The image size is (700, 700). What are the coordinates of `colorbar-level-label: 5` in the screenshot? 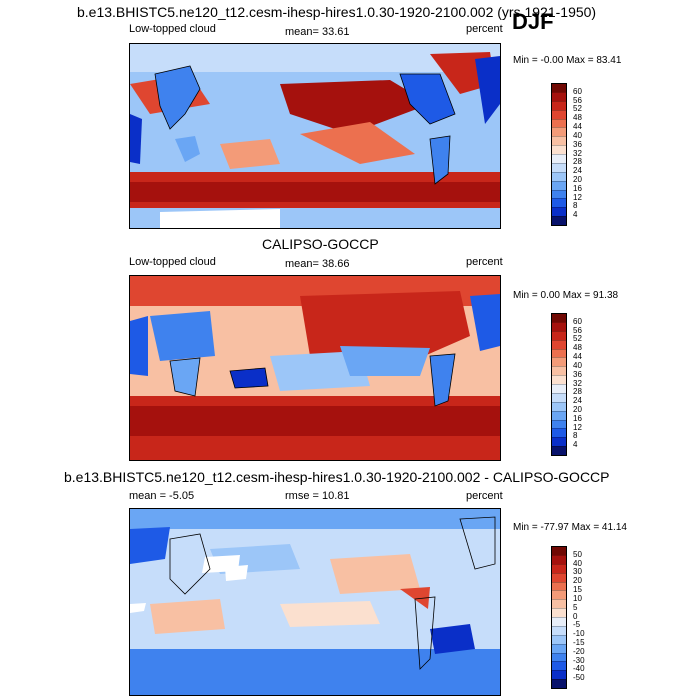 It's located at (575, 607).